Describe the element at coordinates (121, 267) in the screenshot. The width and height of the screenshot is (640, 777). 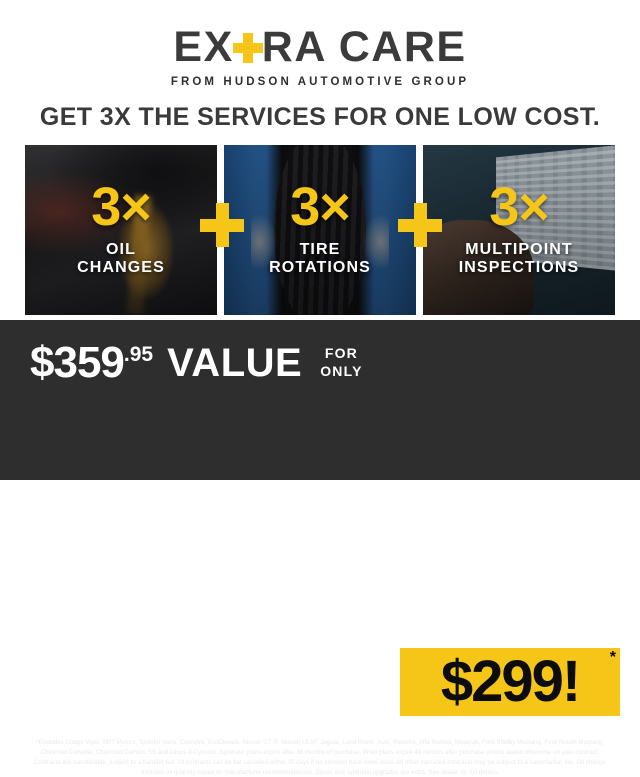
I see `panel-label-line2: CHANGES` at that location.